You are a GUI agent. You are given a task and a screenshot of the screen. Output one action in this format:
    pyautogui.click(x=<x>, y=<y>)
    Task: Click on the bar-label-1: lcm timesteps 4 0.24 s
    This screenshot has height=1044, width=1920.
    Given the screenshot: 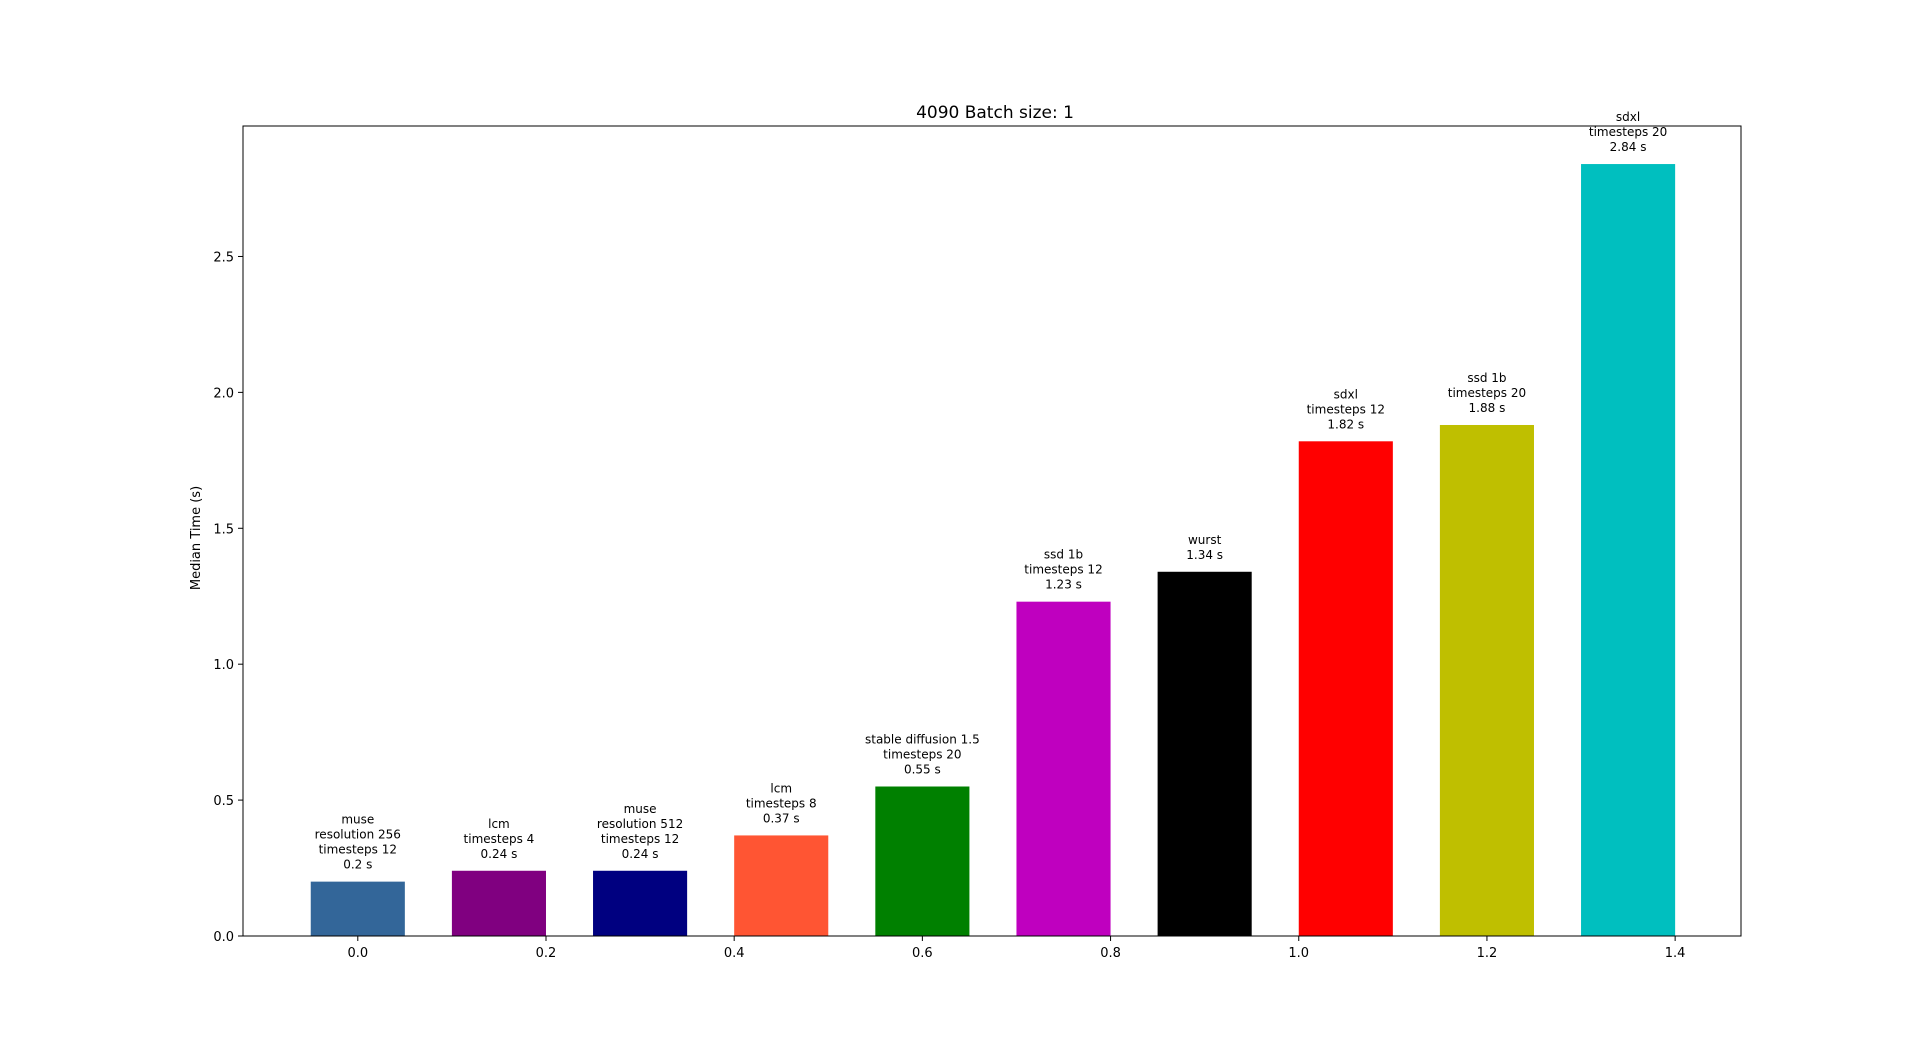 What is the action you would take?
    pyautogui.click(x=499, y=839)
    